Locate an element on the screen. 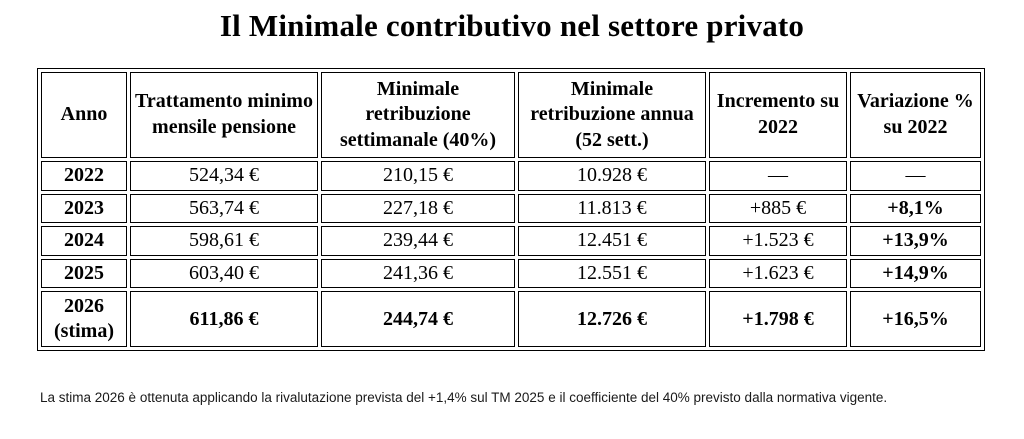  year-cell: 2022 is located at coordinates (84, 176).